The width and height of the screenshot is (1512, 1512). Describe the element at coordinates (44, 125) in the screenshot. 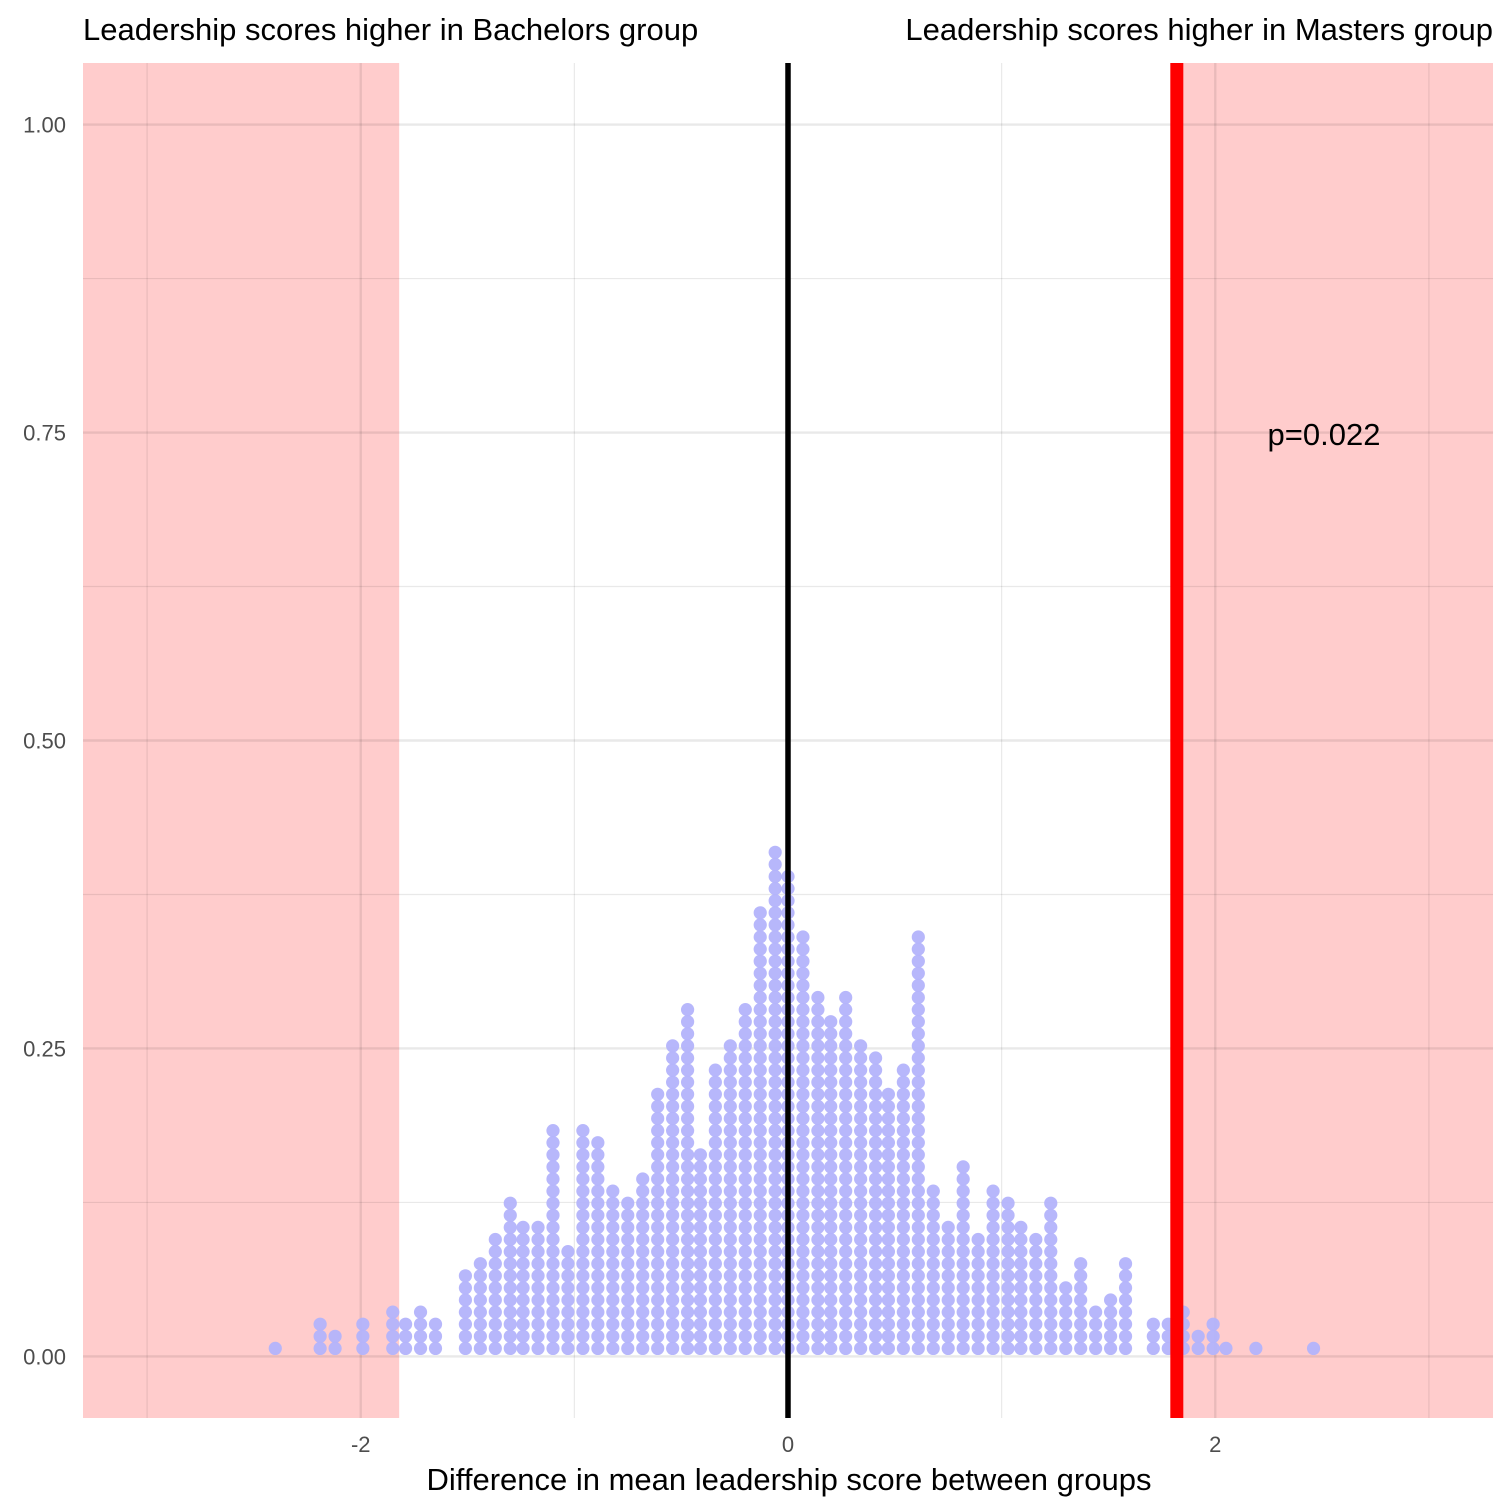

I see `y-tick-label: 1.00` at that location.